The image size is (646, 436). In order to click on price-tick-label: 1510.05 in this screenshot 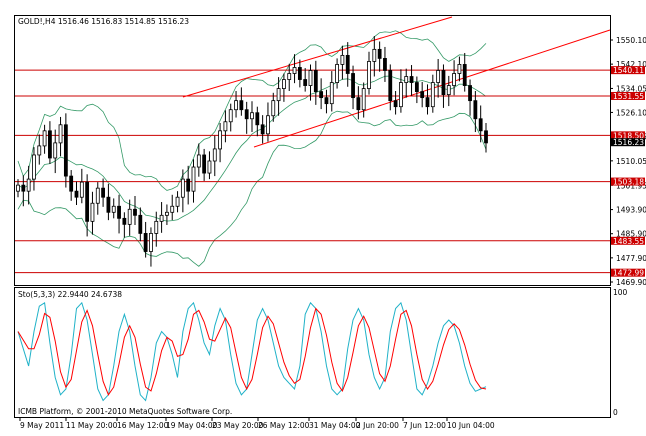, I will do `click(631, 161)`.